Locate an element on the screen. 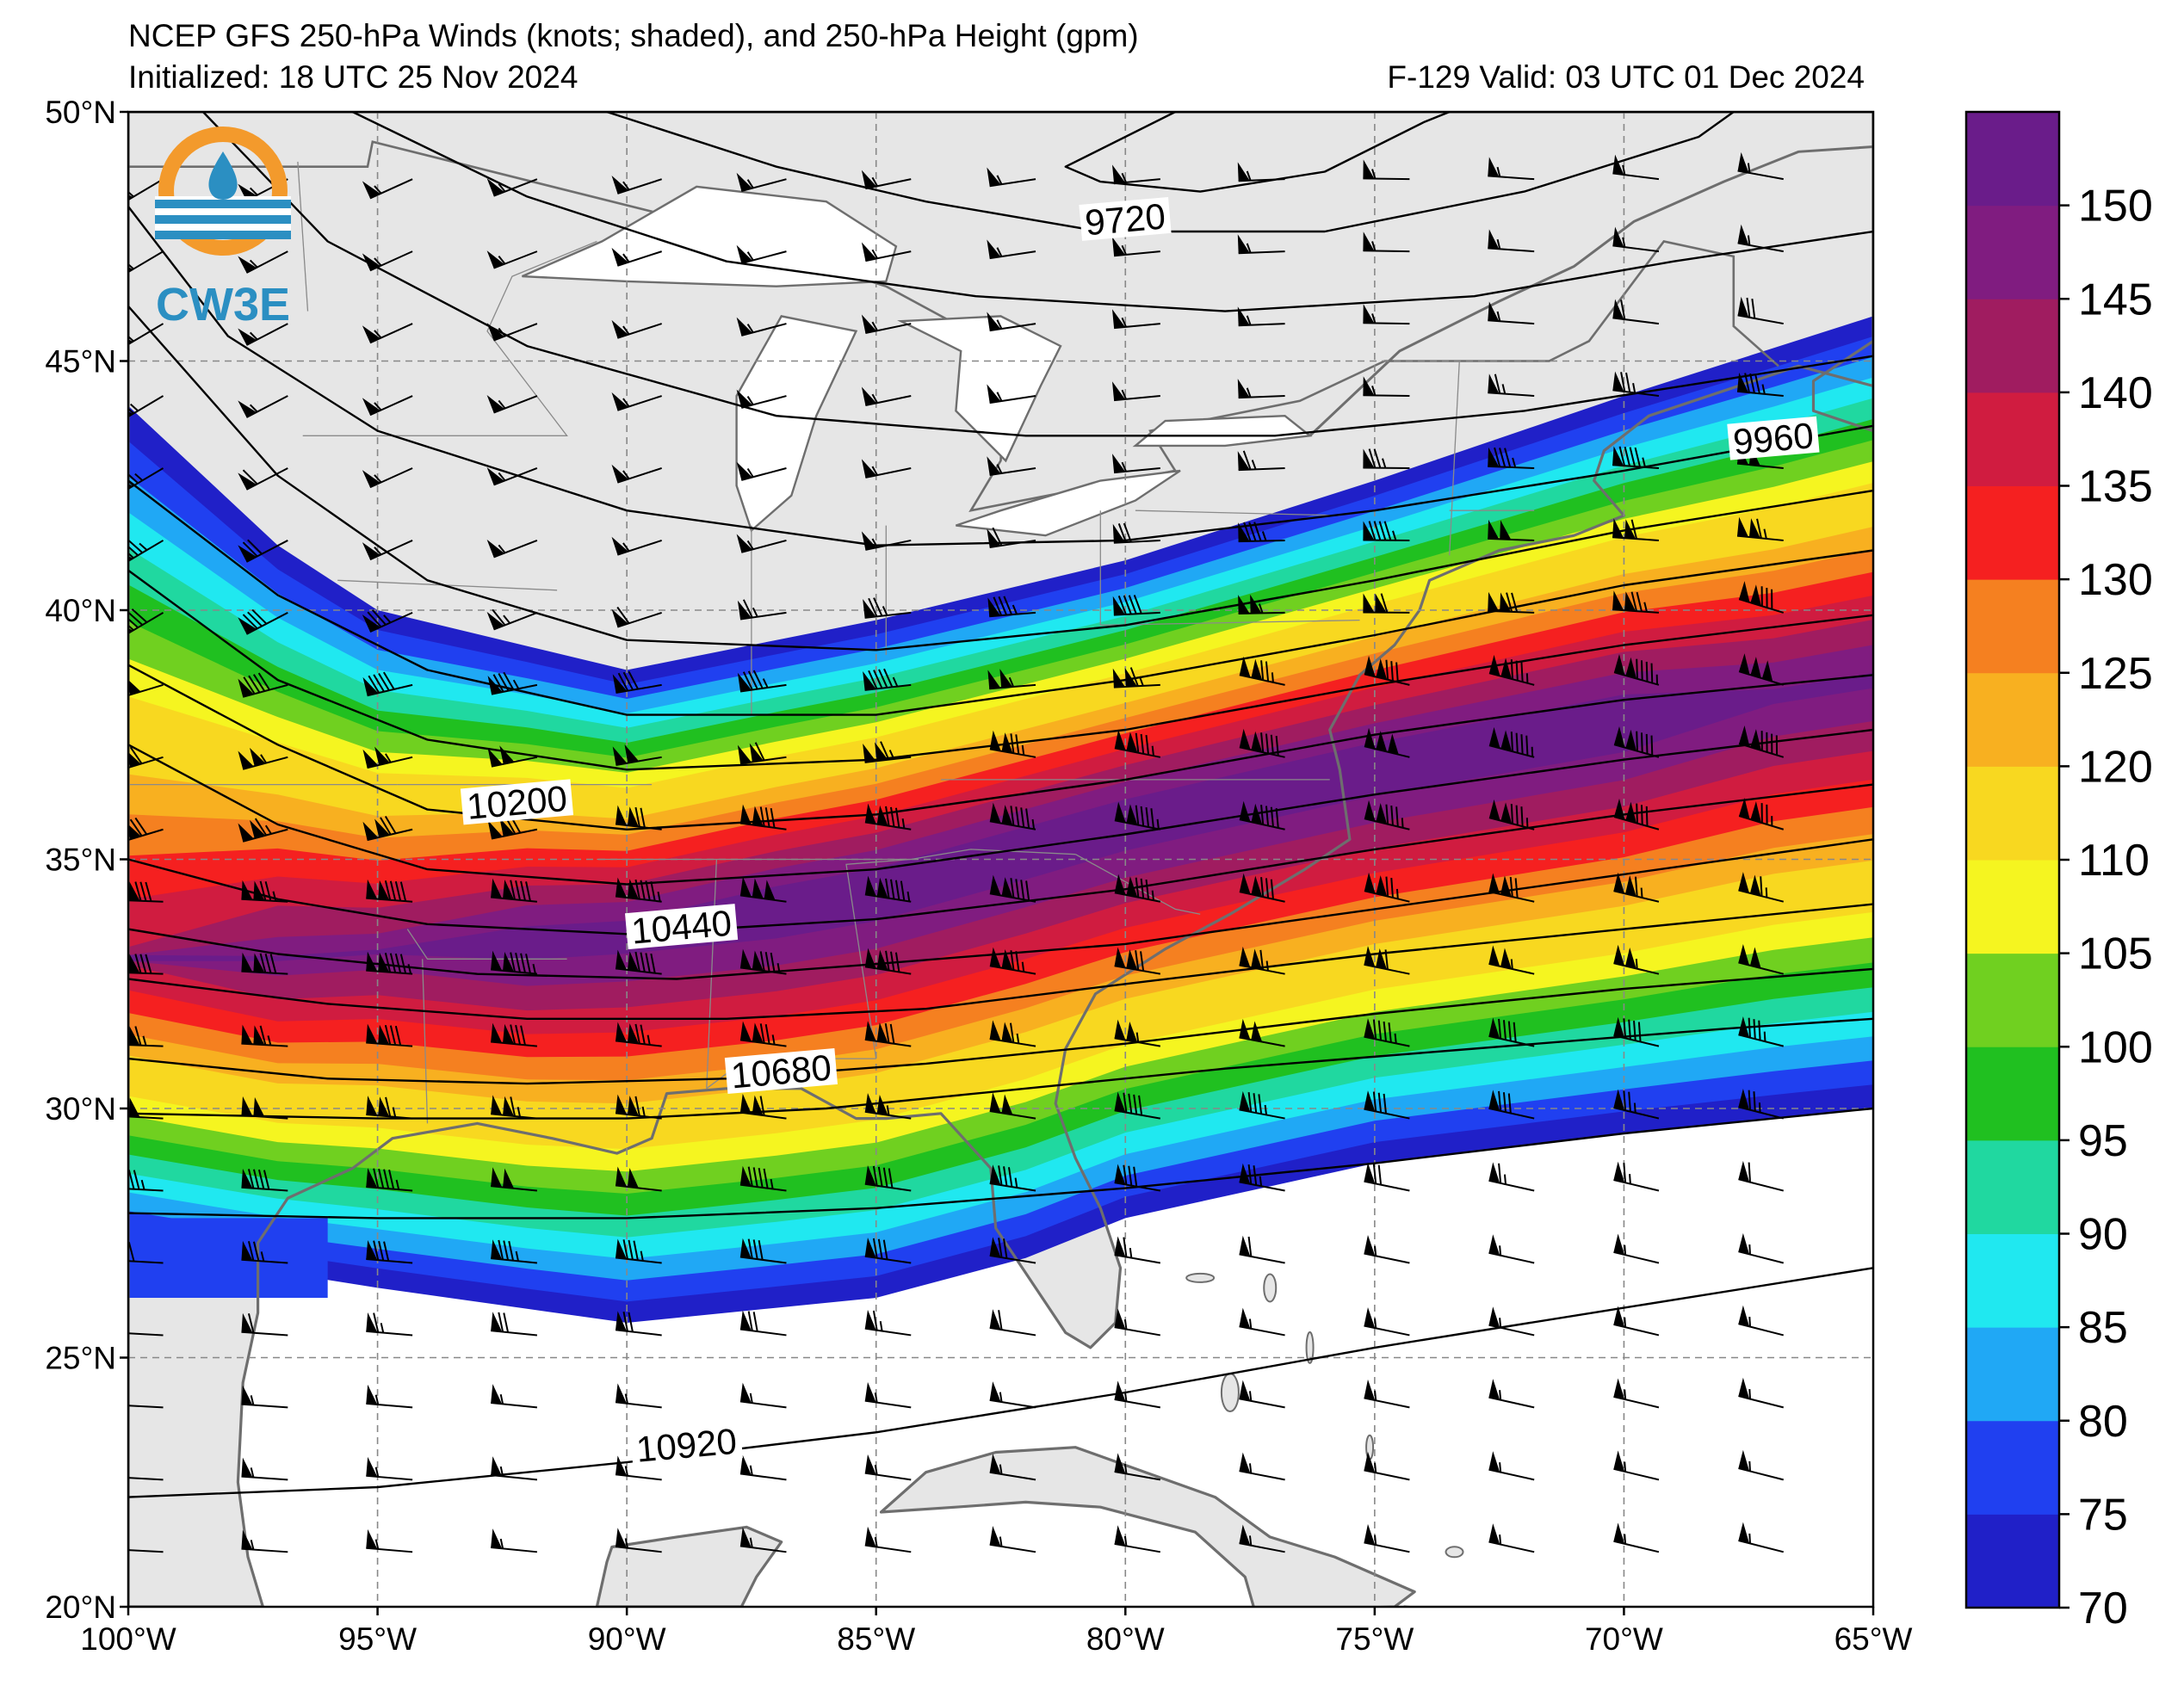 This screenshot has height=1698, width=2184. contour-label: 9960 is located at coordinates (1774, 439).